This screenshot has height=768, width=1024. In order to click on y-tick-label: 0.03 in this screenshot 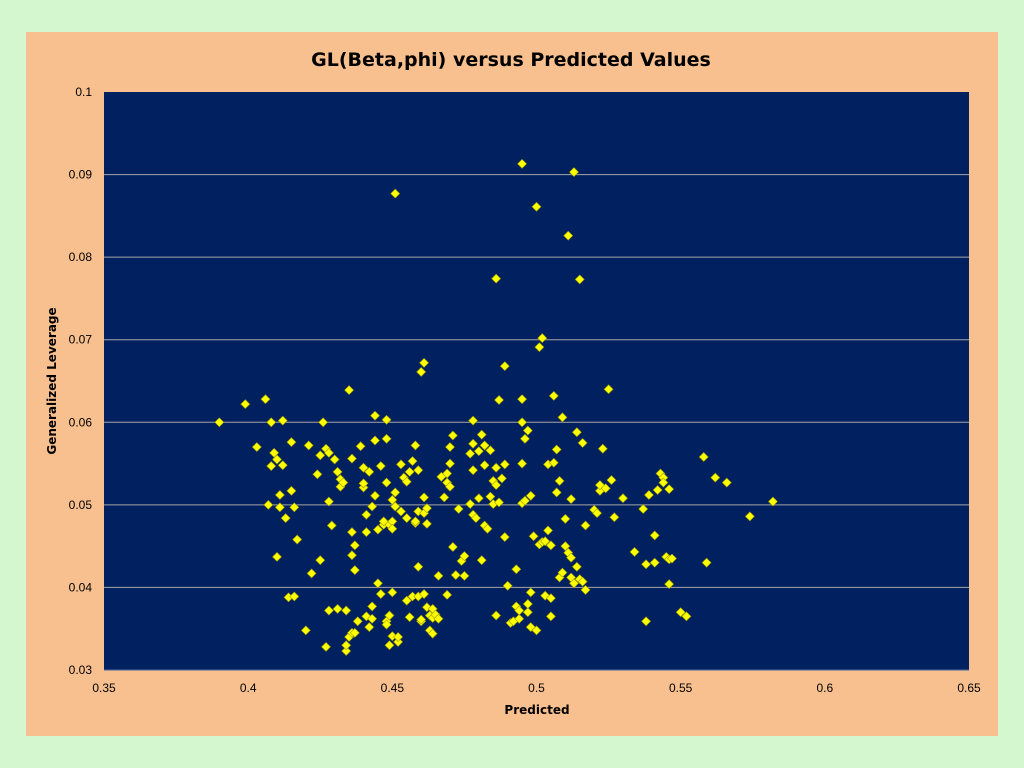, I will do `click(81, 670)`.